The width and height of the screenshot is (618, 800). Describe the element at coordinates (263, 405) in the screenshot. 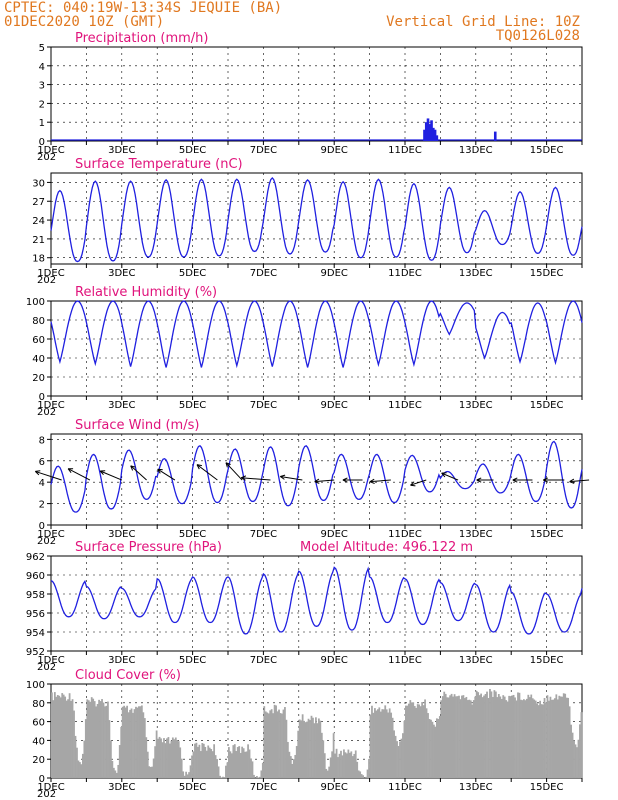

I see `x-tick-label: 7DEC` at that location.